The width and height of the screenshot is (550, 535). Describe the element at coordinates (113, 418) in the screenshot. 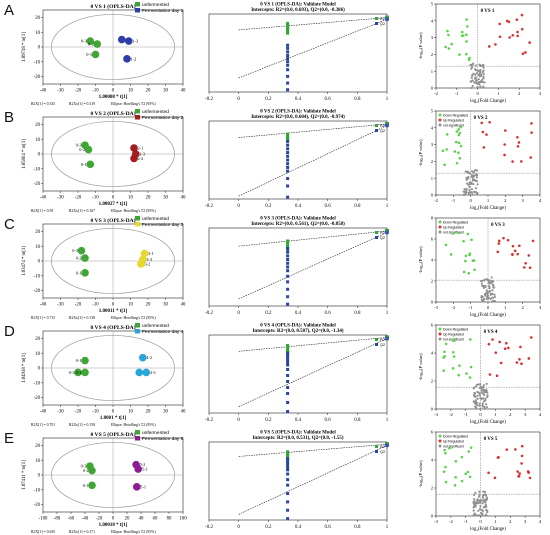

I see `opls-xlabel: 1.0001 * t[1]` at that location.